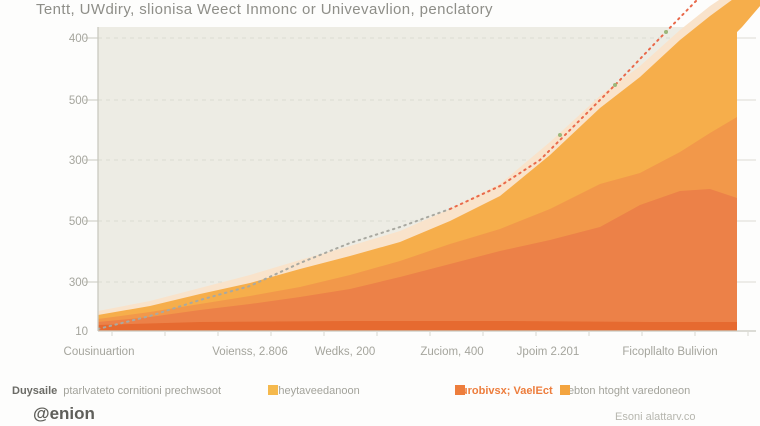  What do you see at coordinates (345, 352) in the screenshot?
I see `x-axis-label: Wedks, 200` at bounding box center [345, 352].